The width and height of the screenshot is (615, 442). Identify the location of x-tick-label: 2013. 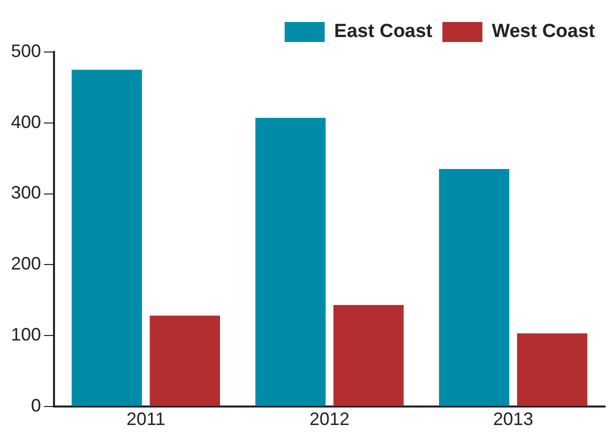
(513, 419).